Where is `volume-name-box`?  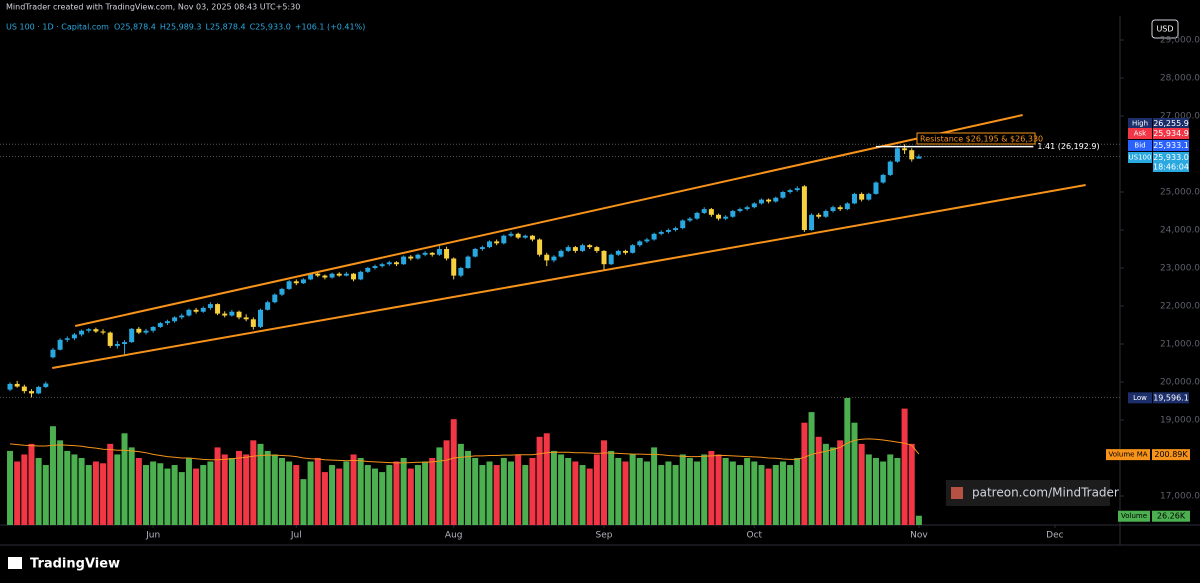
volume-name-box is located at coordinates (1134, 516).